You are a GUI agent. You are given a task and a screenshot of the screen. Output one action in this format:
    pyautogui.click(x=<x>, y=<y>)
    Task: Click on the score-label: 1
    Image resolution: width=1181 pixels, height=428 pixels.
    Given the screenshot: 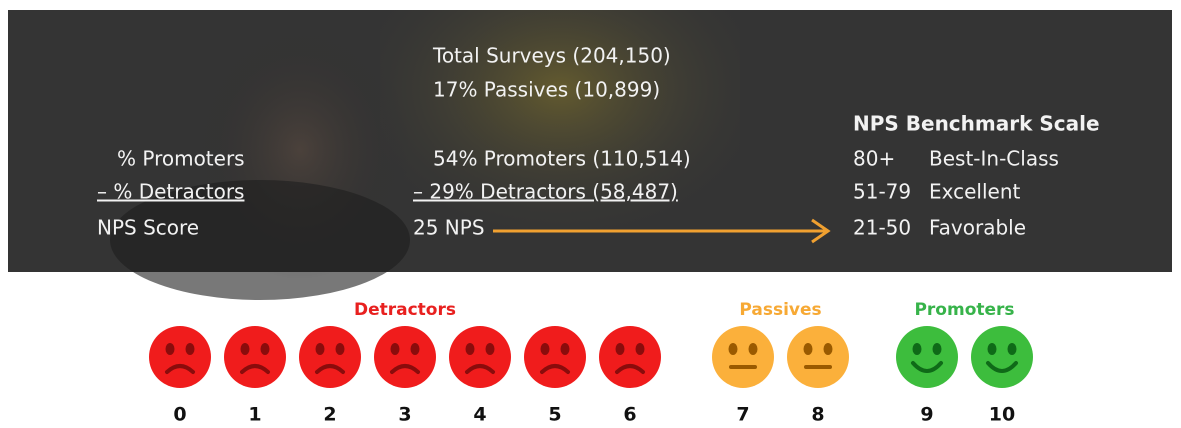 What is the action you would take?
    pyautogui.click(x=254, y=415)
    